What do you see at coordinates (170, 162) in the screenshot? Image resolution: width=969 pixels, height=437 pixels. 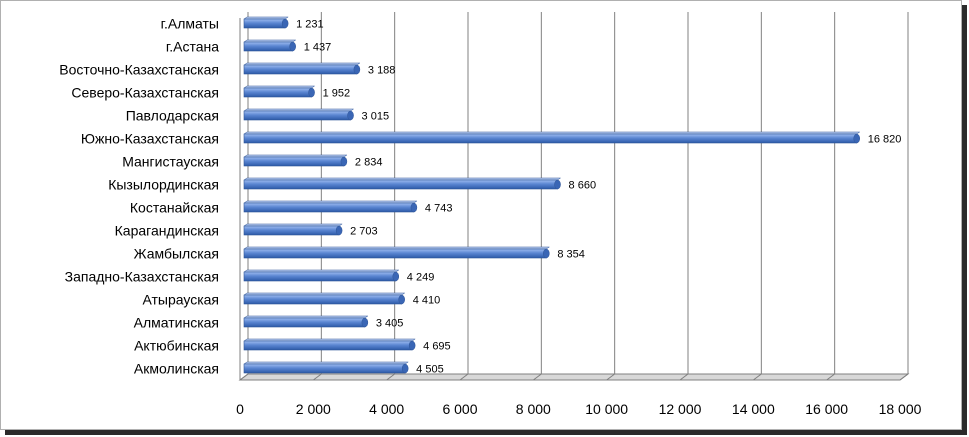 I see `category-label: Мангистауская` at bounding box center [170, 162].